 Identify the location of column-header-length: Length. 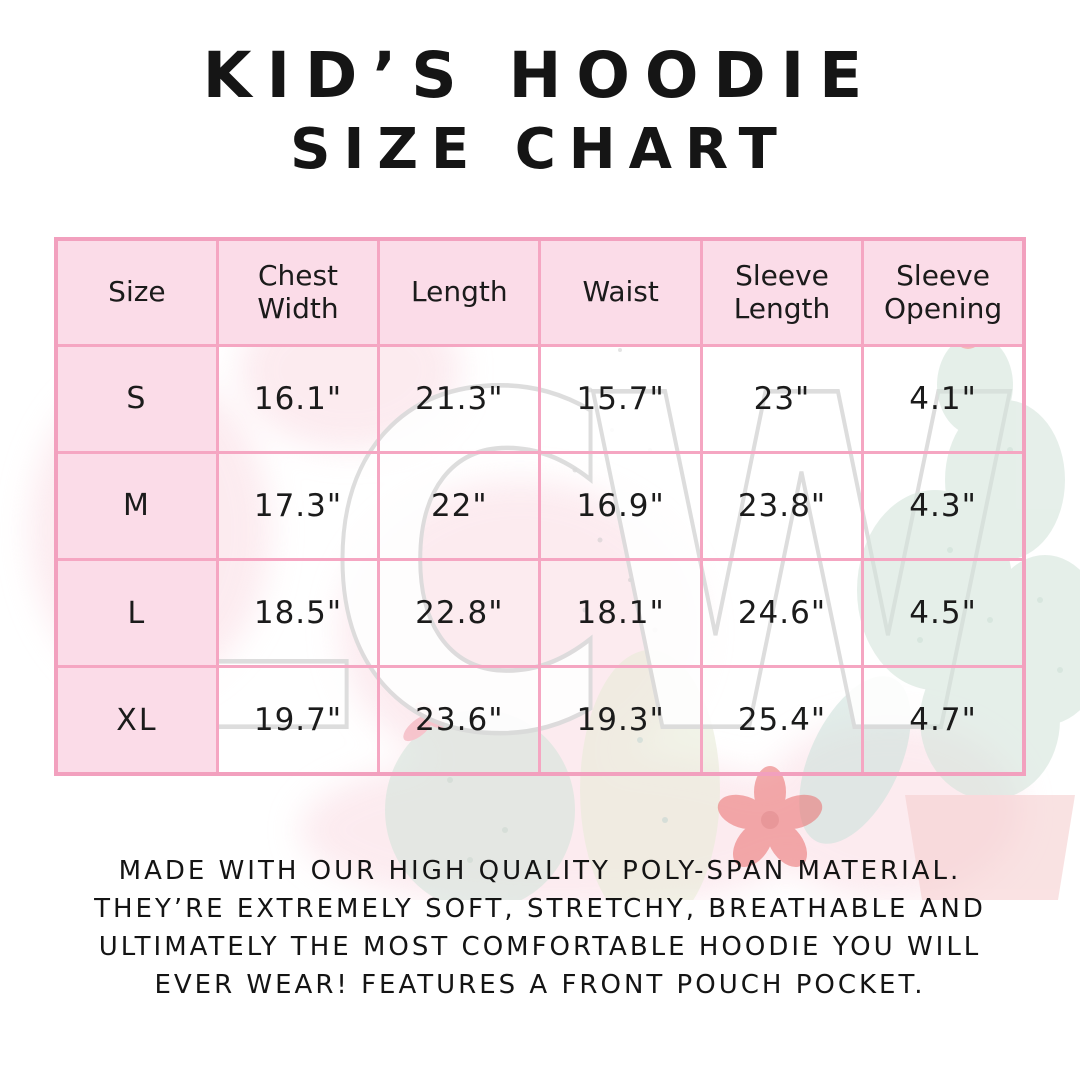
(459, 292).